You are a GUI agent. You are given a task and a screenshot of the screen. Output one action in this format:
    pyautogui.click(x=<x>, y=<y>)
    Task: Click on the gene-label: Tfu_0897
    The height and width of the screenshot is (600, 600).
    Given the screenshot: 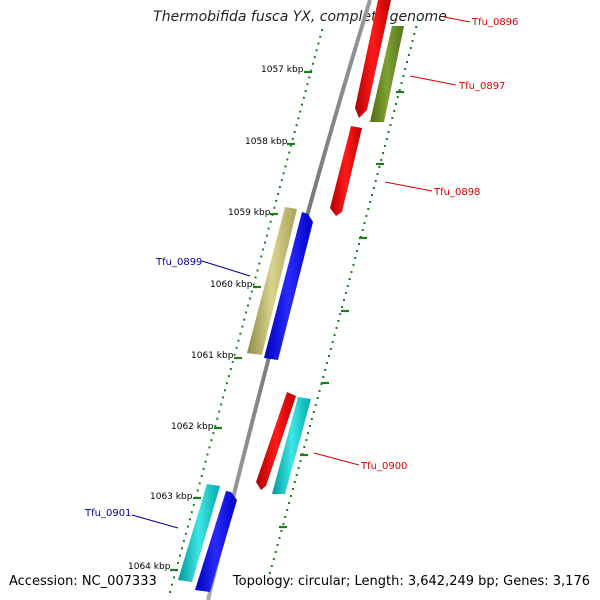 What is the action you would take?
    pyautogui.click(x=481, y=86)
    